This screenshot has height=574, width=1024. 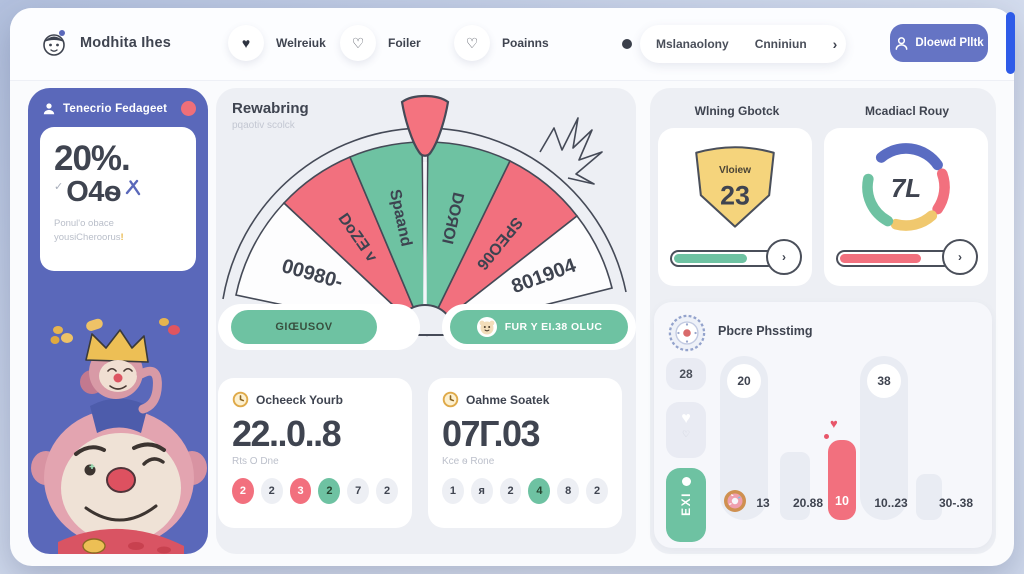 I want to click on column-badge: 38, so click(x=884, y=381).